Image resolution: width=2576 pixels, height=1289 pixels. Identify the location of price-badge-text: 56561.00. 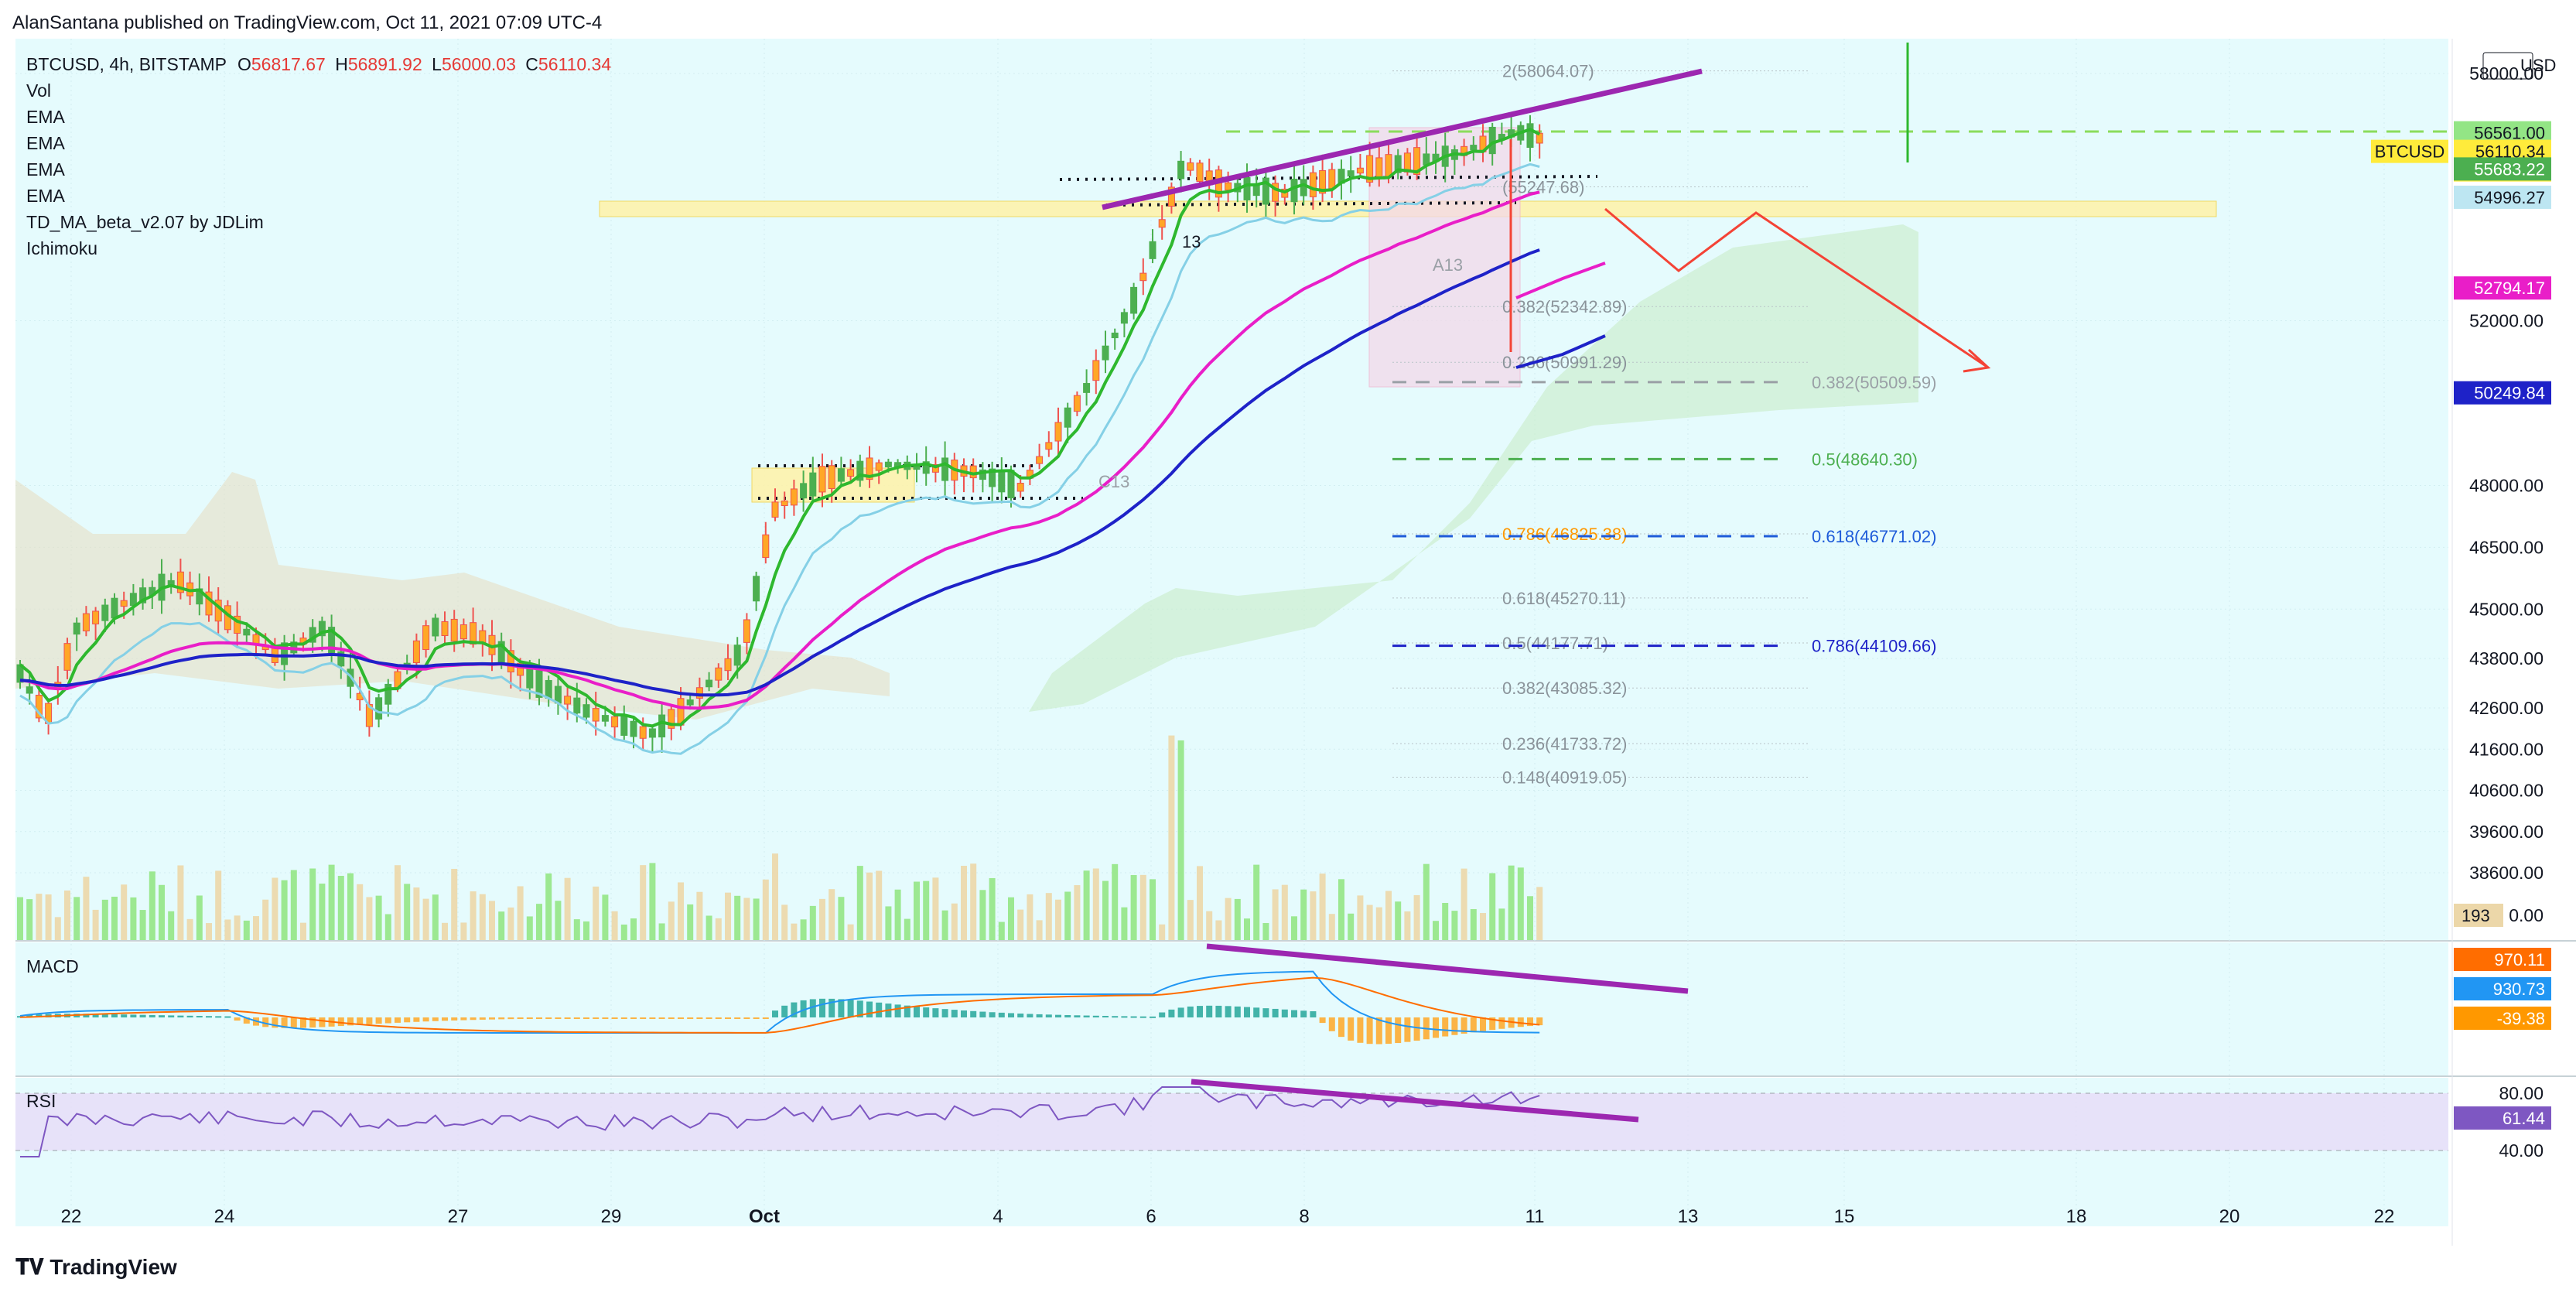
(2509, 133).